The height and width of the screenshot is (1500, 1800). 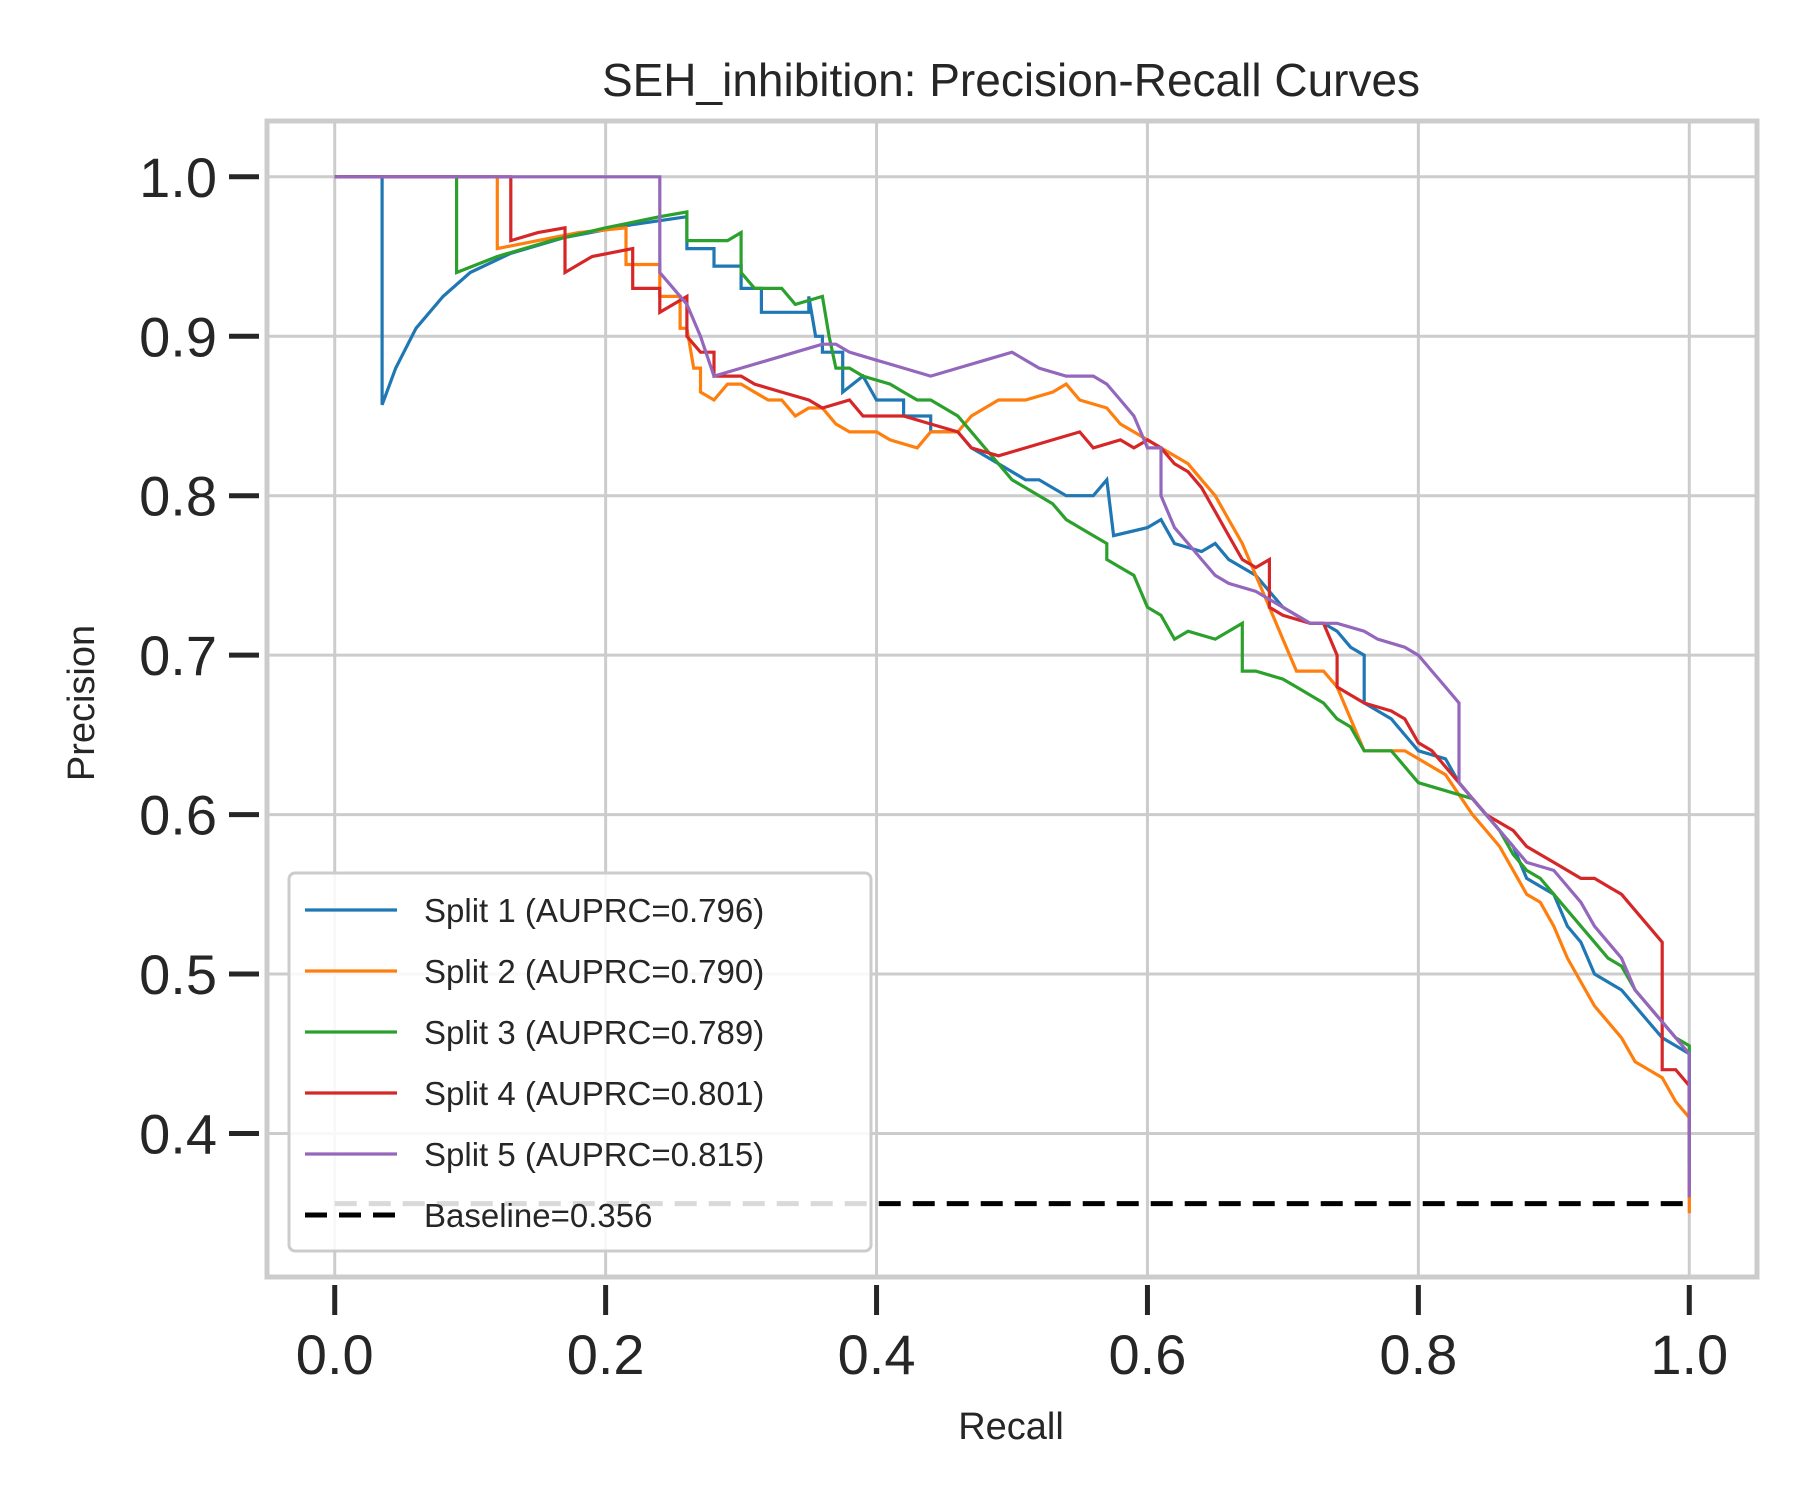 I want to click on legend-entry-label-baseline: Baseline=0.356, so click(x=538, y=1215).